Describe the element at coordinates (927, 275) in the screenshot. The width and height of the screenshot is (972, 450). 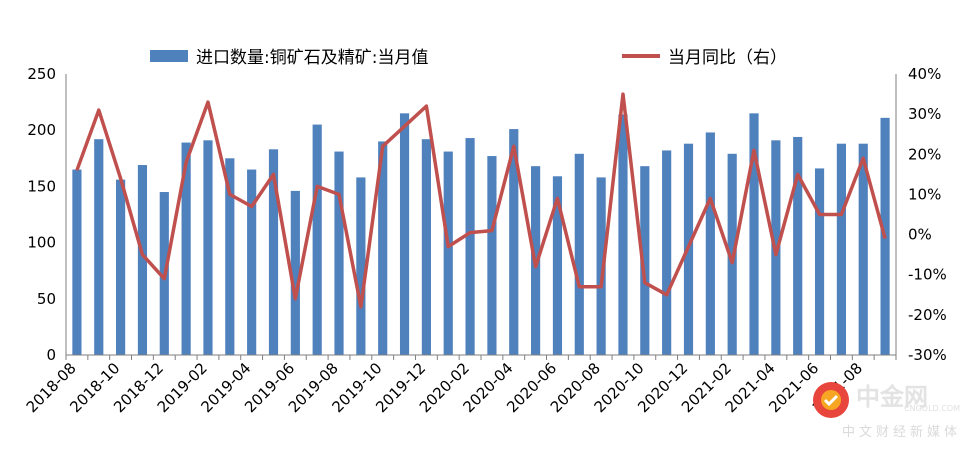
I see `right-tick-label: -10%` at that location.